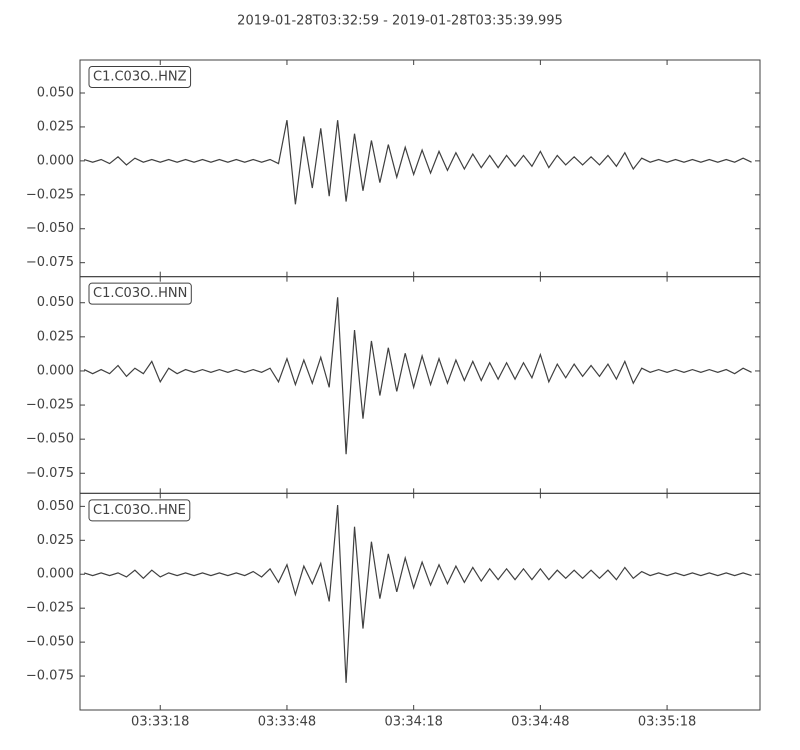  I want to click on trace-label: C1.C03O..HNE, so click(139, 510).